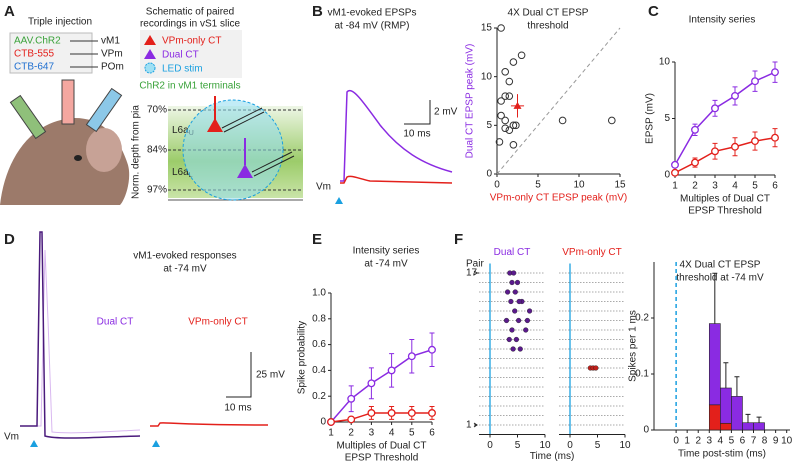 The height and width of the screenshot is (469, 799). I want to click on panel-letter: A, so click(9, 11).